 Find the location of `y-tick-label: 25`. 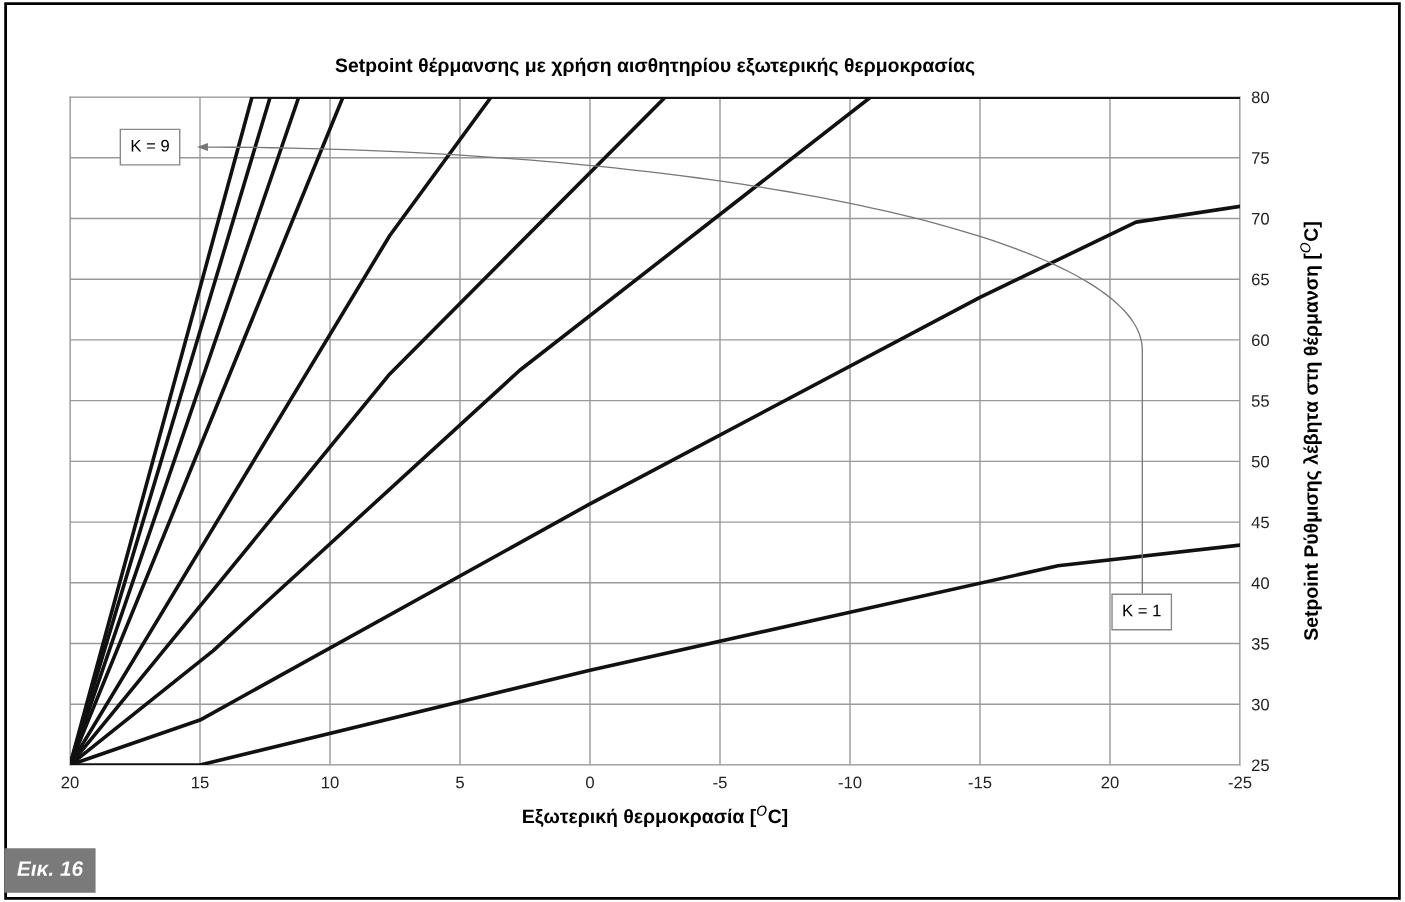

y-tick-label: 25 is located at coordinates (1260, 765).